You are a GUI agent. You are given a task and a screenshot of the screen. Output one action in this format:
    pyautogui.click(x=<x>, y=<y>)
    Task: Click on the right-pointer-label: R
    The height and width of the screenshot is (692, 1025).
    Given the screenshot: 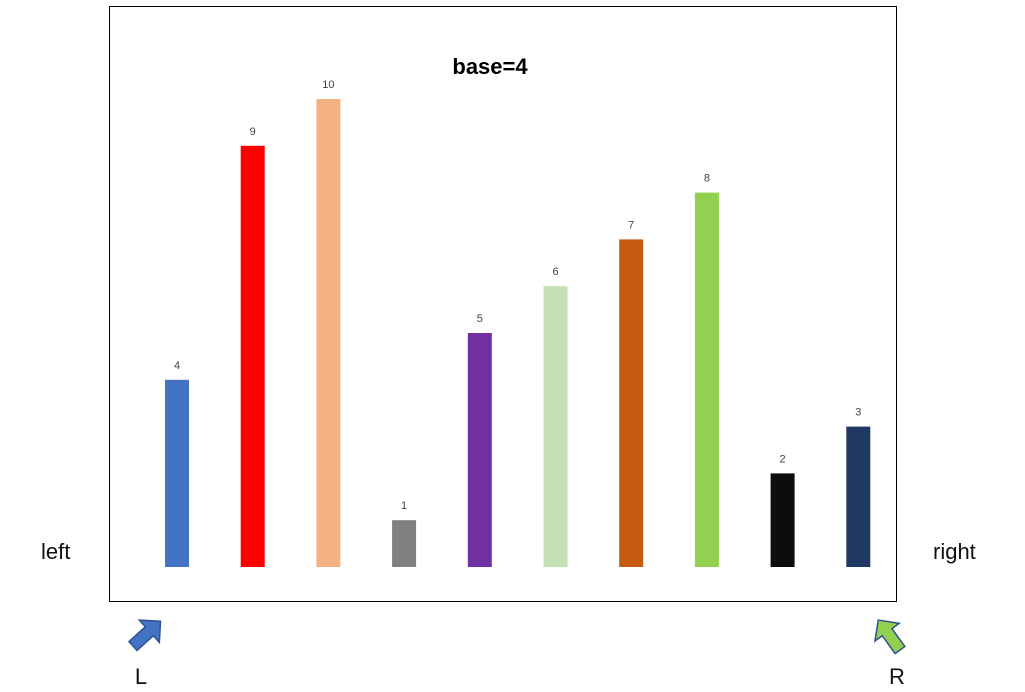 What is the action you would take?
    pyautogui.click(x=897, y=676)
    